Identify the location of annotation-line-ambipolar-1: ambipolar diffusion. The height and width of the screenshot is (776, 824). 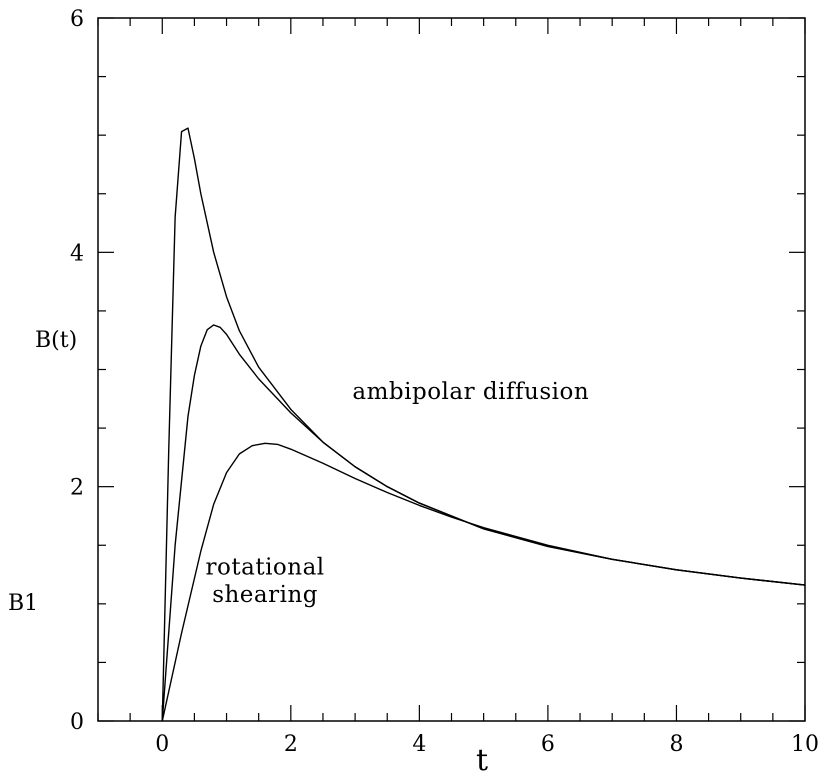
(470, 392).